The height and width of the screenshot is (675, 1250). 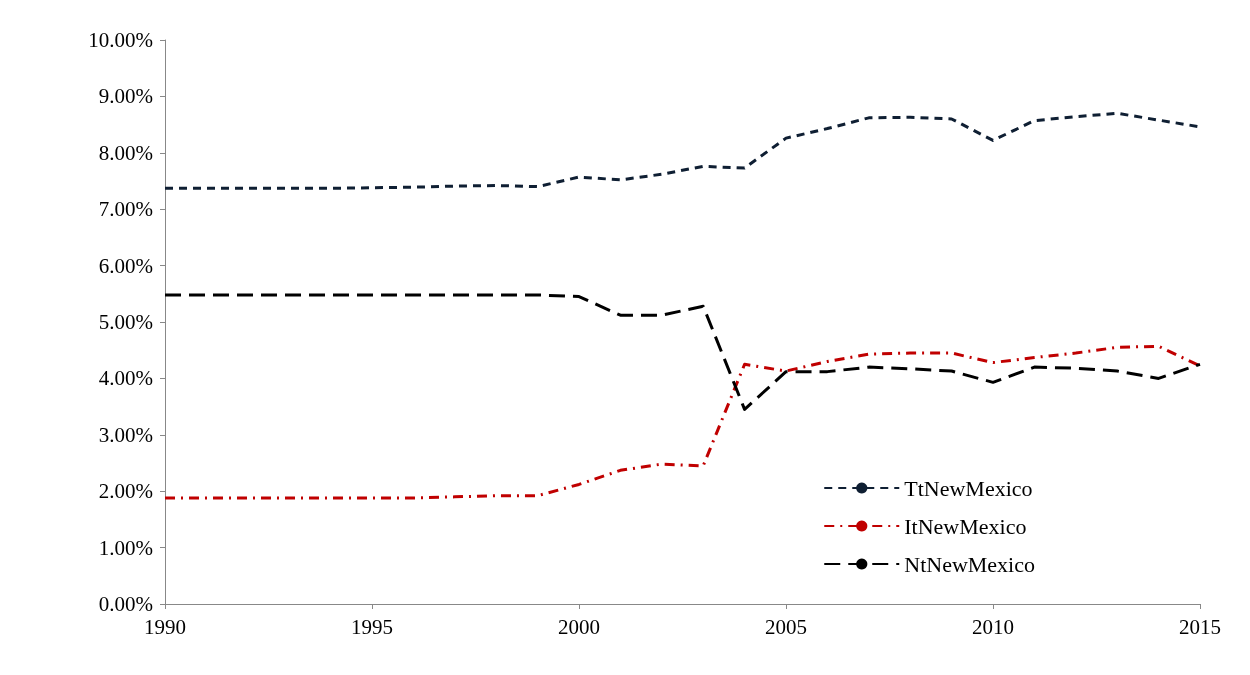 I want to click on legend-label: TtNewMexico, so click(x=968, y=488).